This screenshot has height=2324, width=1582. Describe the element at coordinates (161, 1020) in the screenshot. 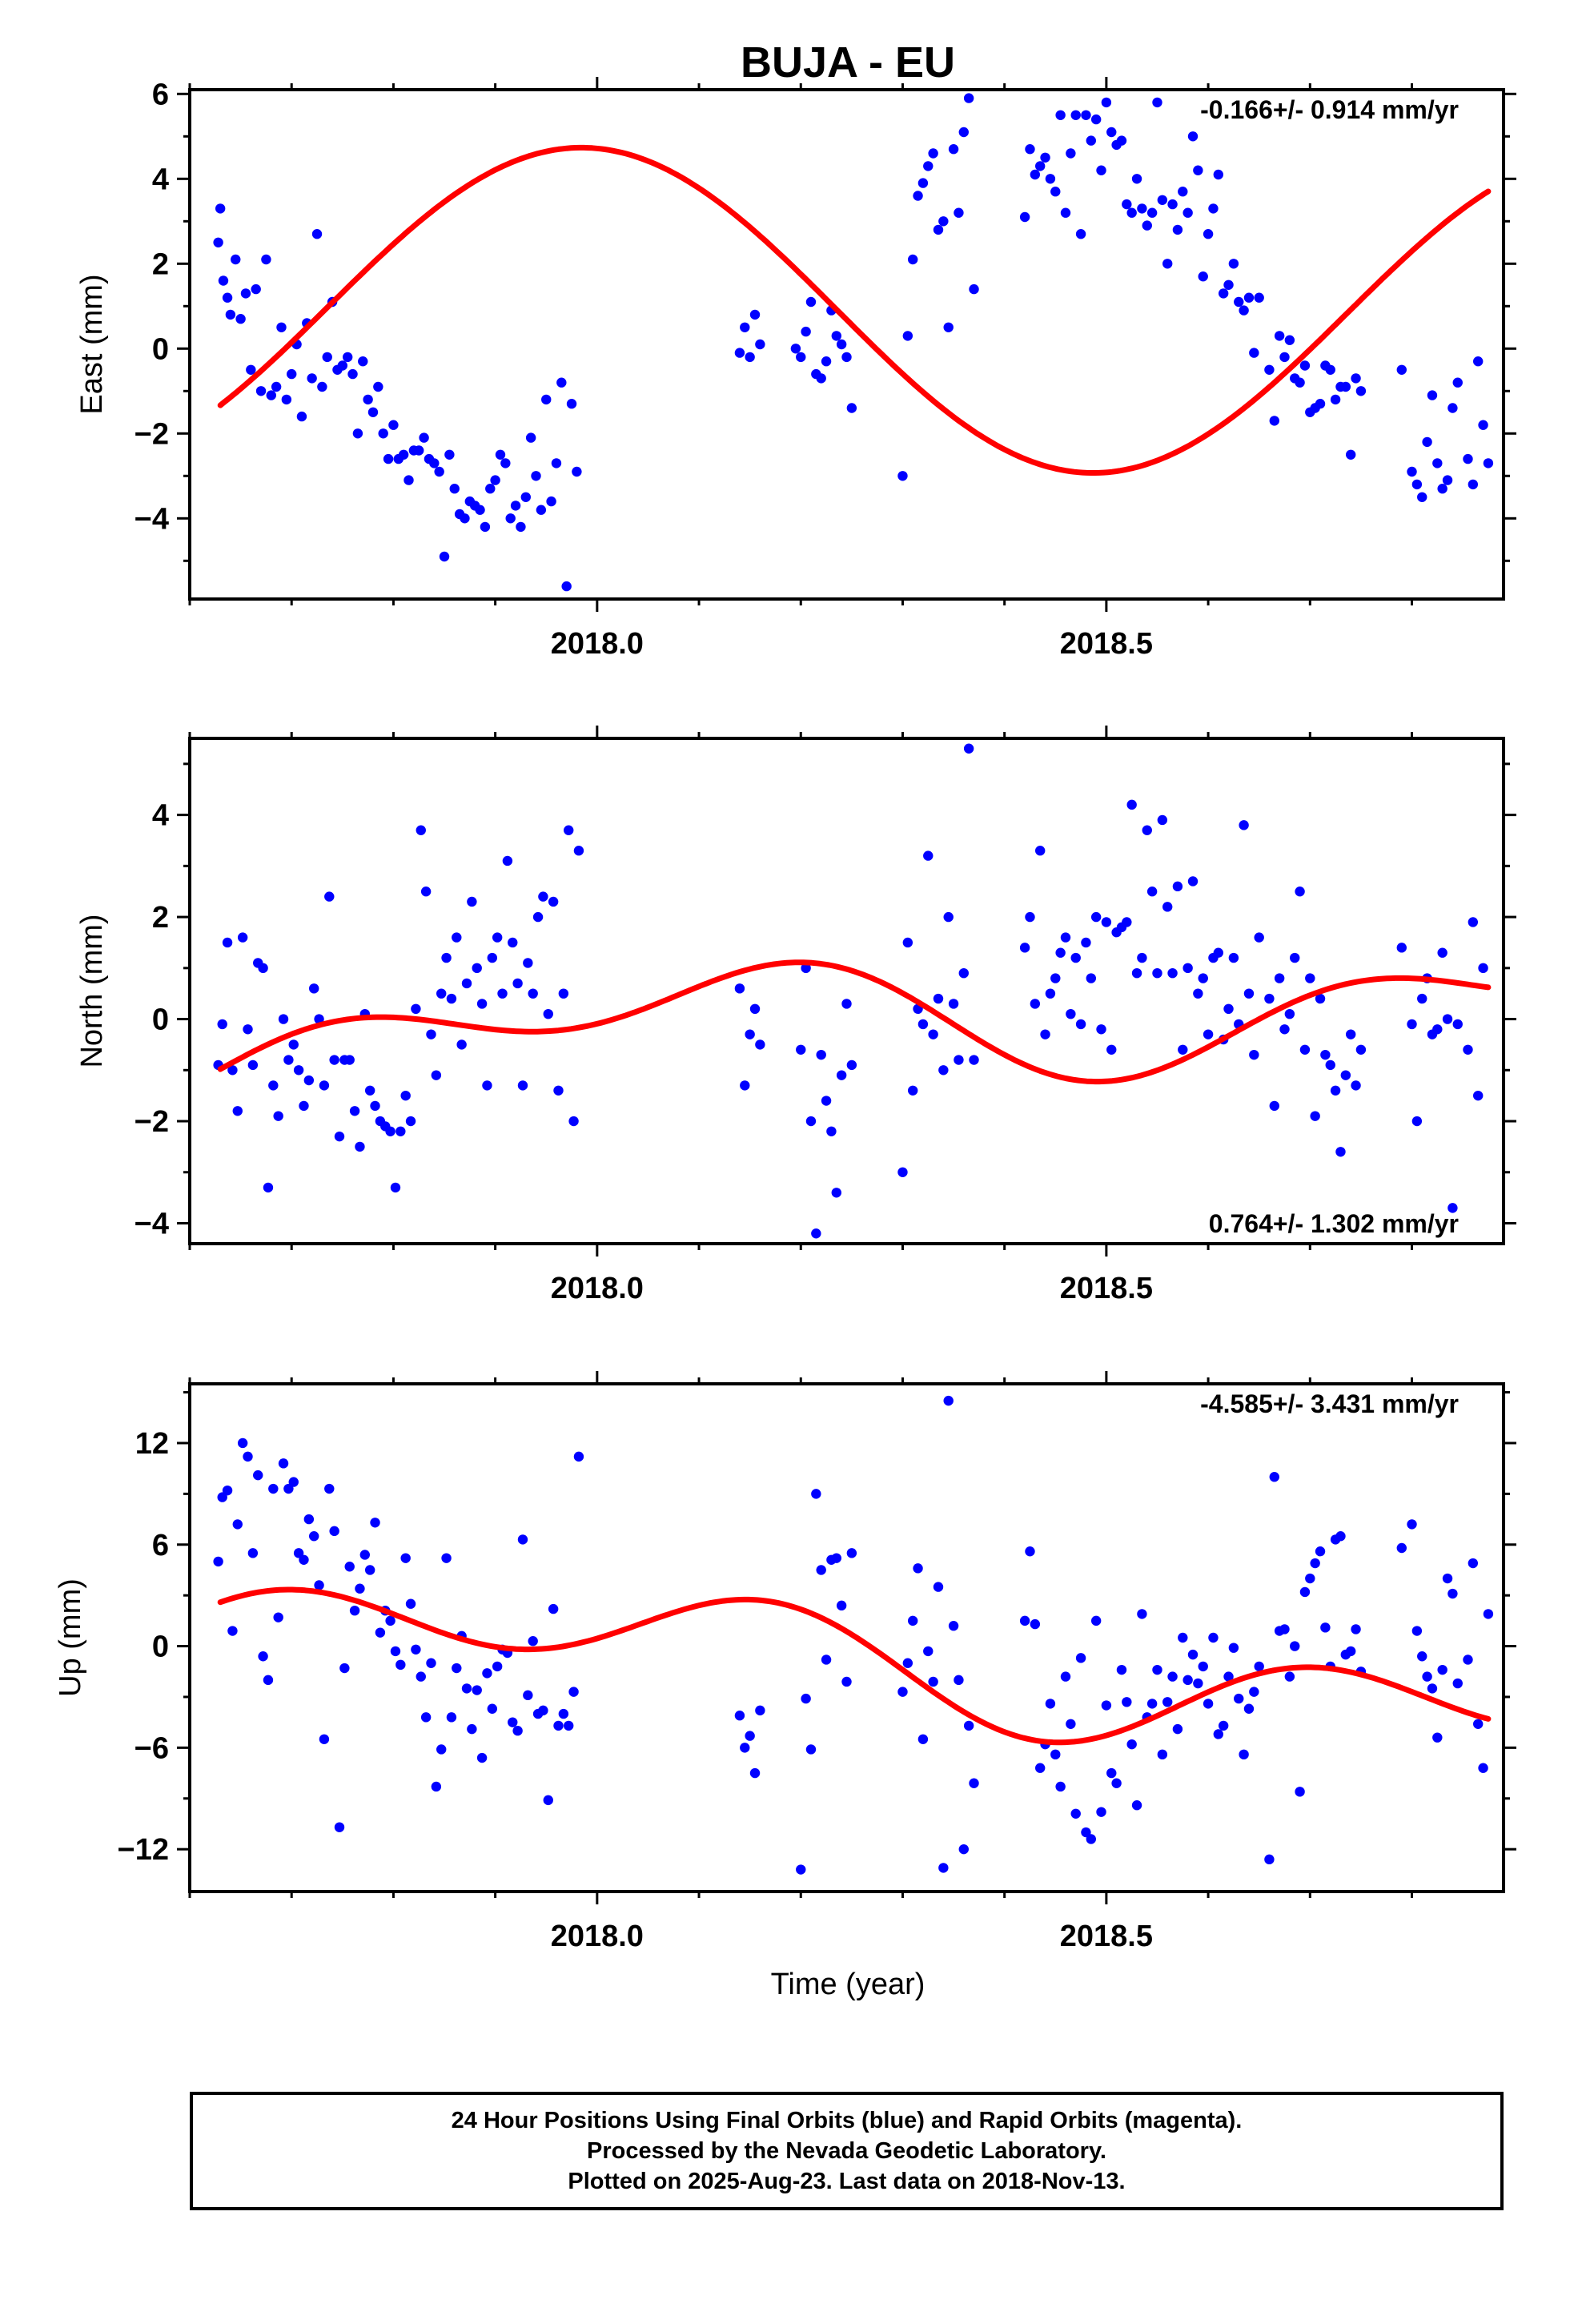

I see `north-y-tick-label: 0` at that location.